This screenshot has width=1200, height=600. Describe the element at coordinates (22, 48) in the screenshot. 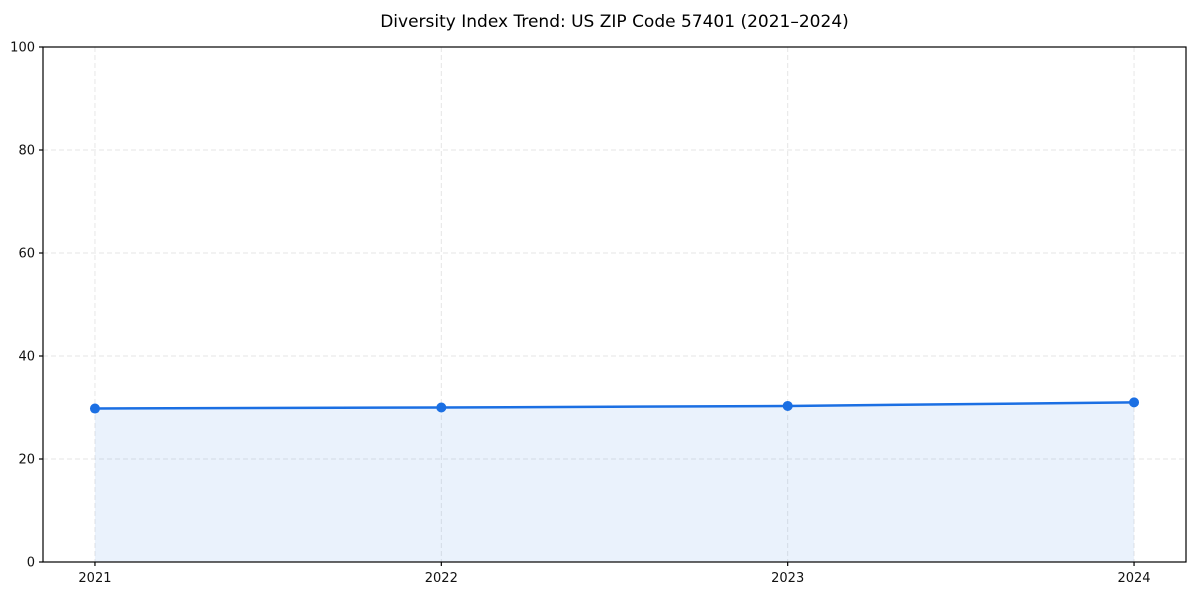

I see `y-tick-label: 100` at that location.